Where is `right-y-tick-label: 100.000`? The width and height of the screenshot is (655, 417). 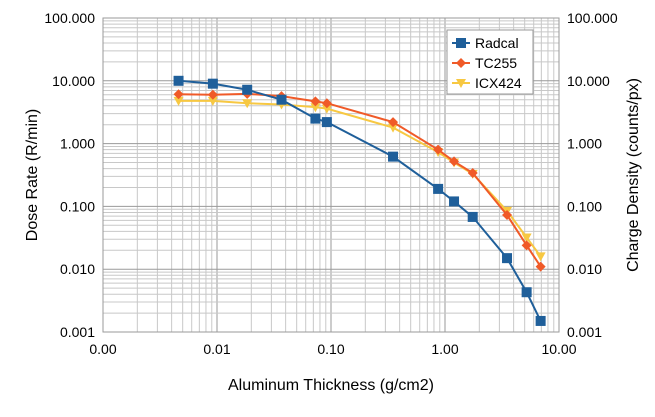 right-y-tick-label: 100.000 is located at coordinates (592, 18).